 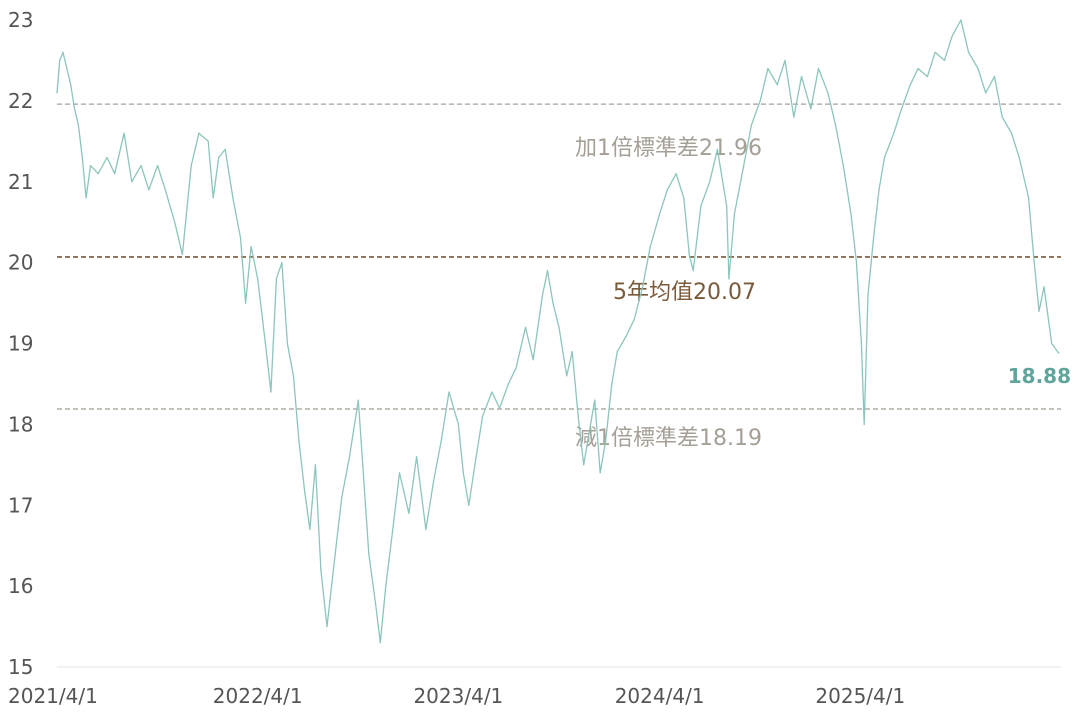 What do you see at coordinates (20, 424) in the screenshot?
I see `y-tick-label: 18` at bounding box center [20, 424].